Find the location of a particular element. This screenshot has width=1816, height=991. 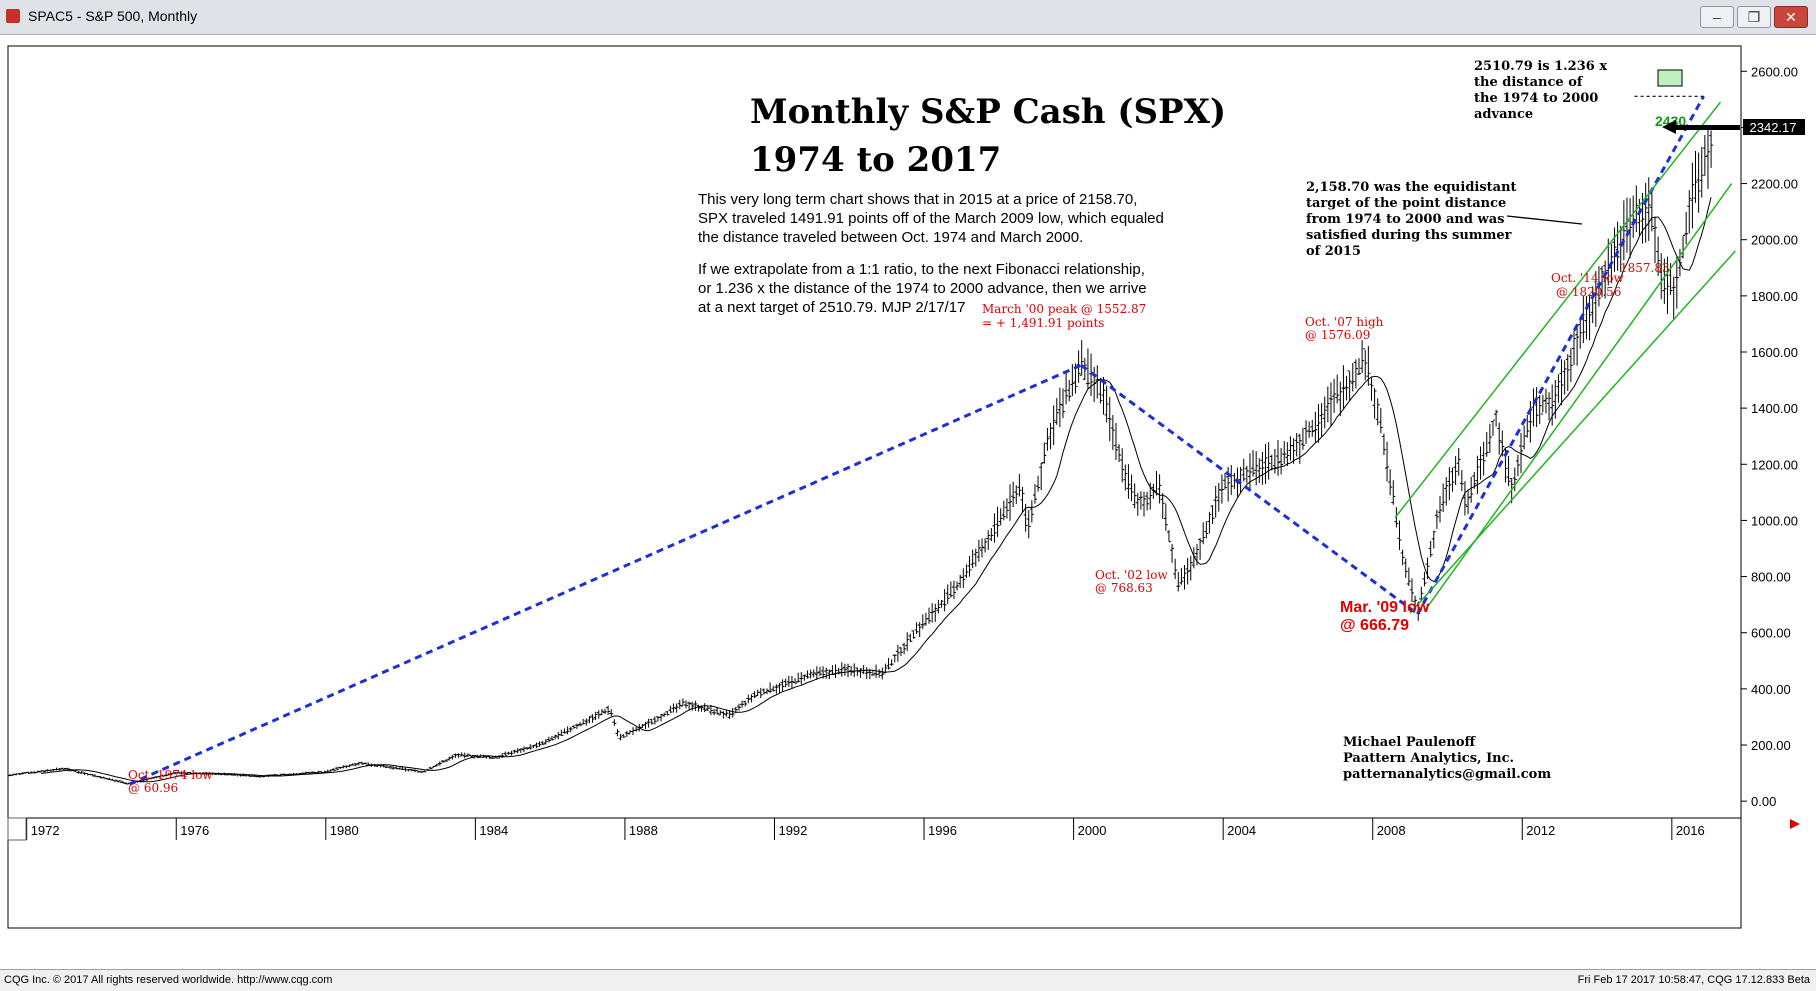

x-tick-label: 2004 is located at coordinates (1241, 830).